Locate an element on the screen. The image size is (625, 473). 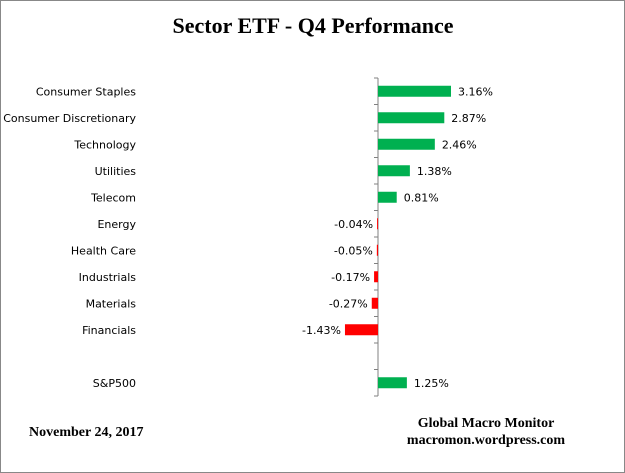
data-label: 1.25% is located at coordinates (431, 383).